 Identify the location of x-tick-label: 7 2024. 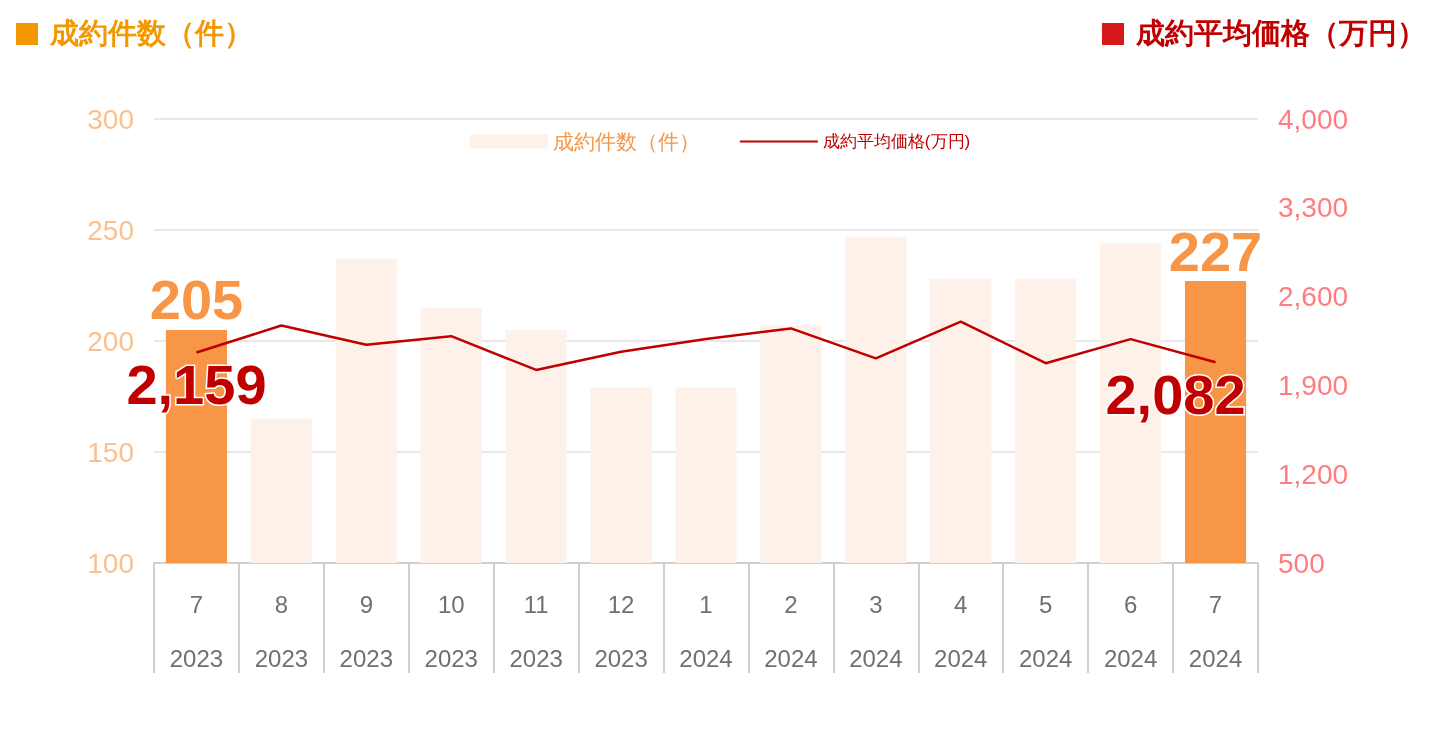
(1215, 631).